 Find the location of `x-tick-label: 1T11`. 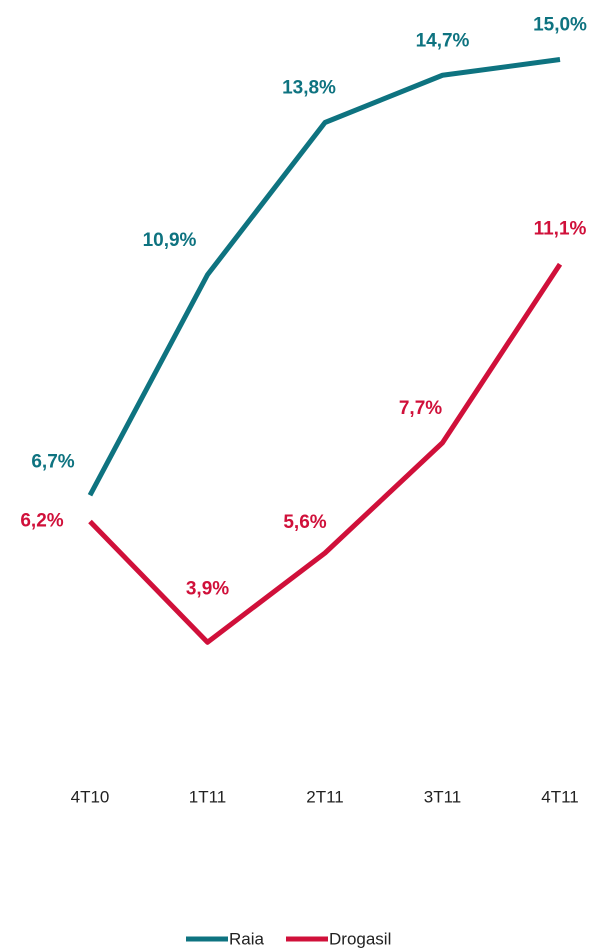

x-tick-label: 1T11 is located at coordinates (208, 796).